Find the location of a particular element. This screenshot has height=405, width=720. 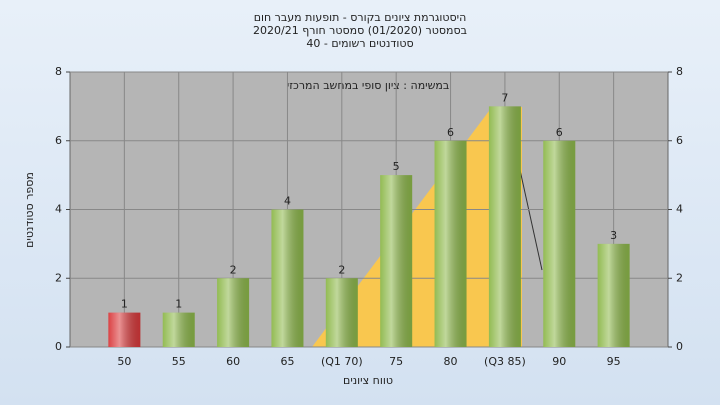

y2-tick-label: 4 is located at coordinates (679, 209).